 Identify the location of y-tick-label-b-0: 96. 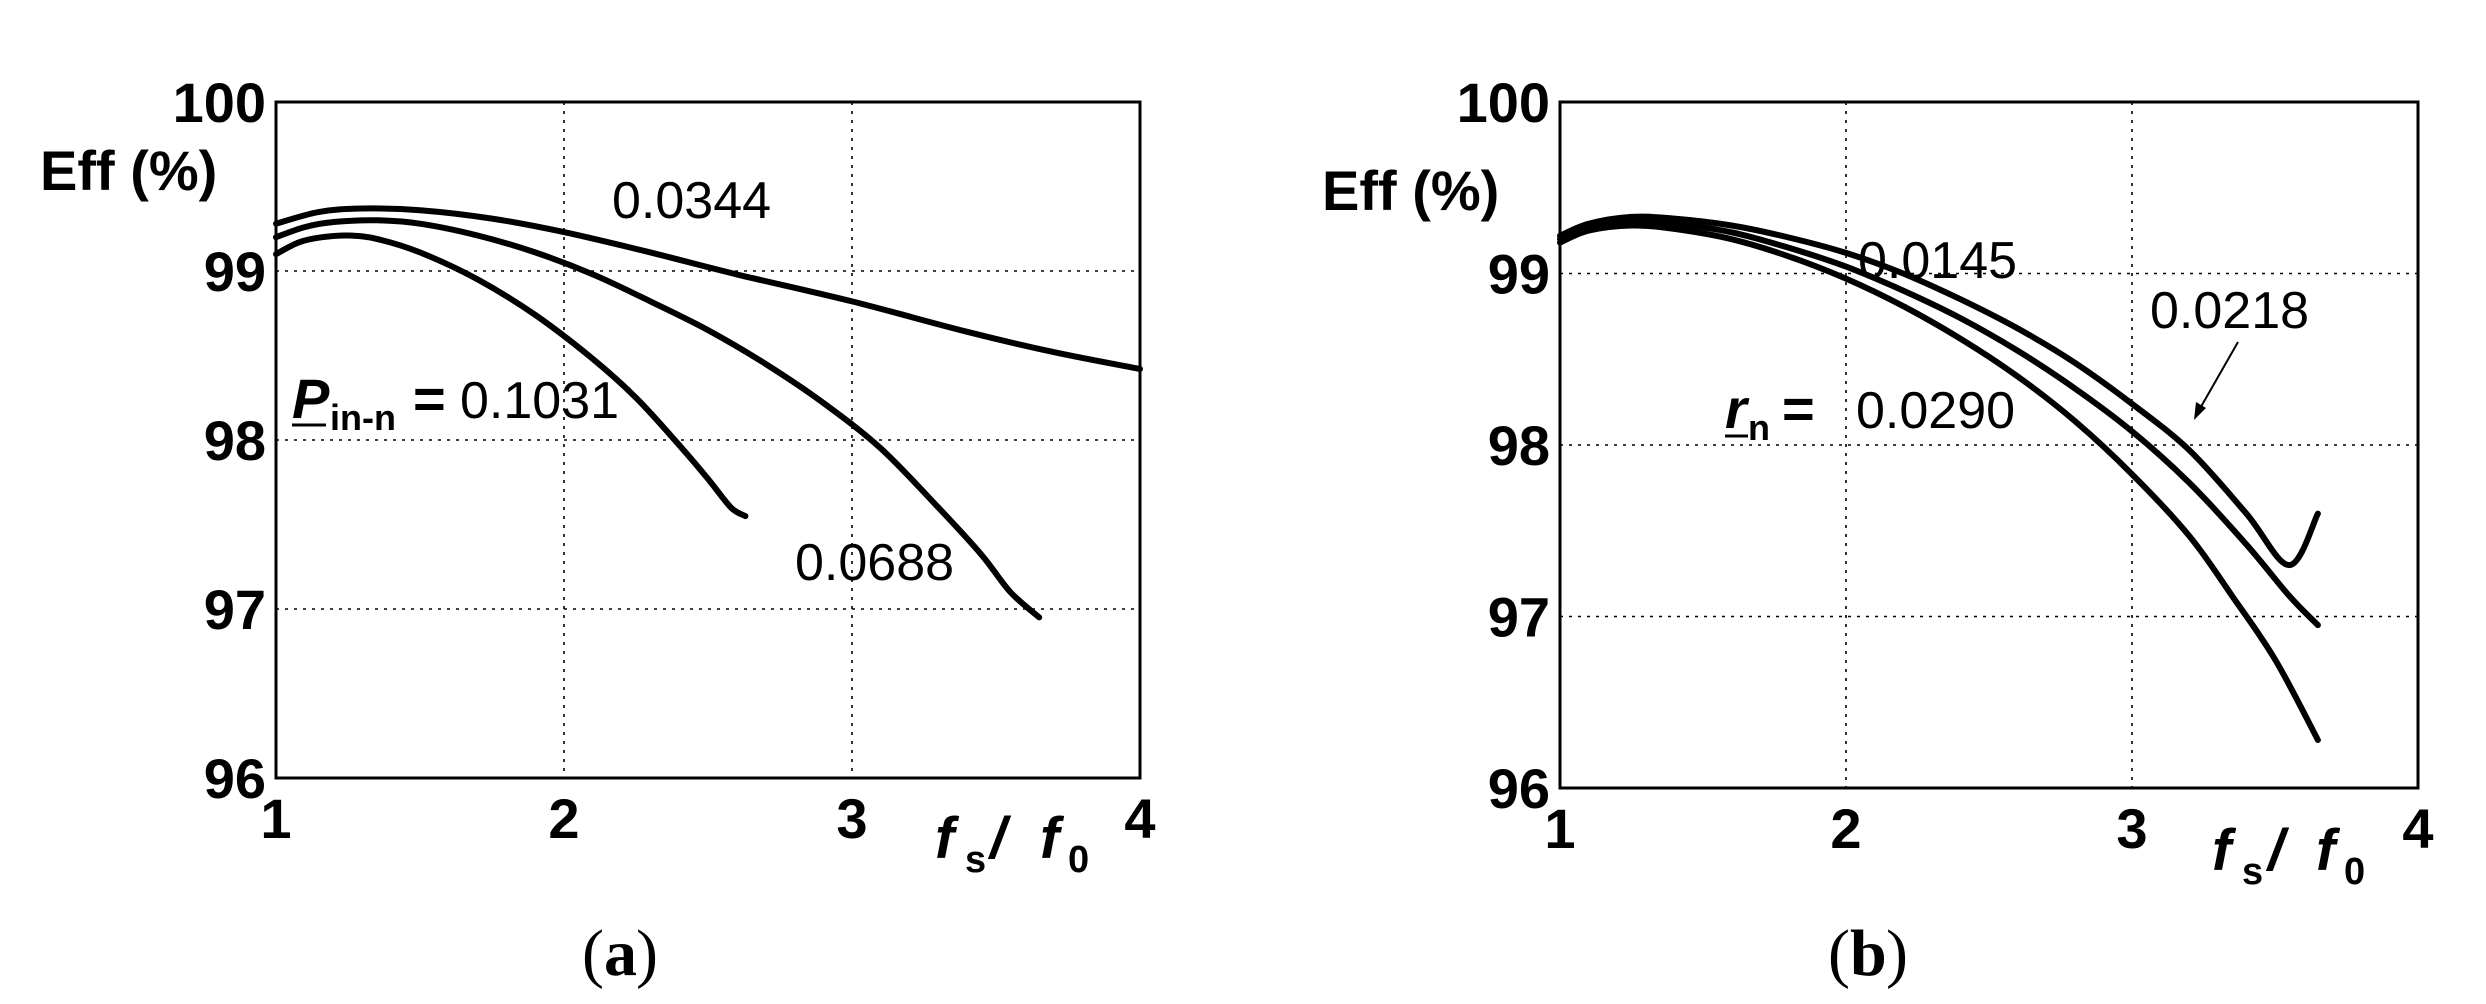
(1519, 788).